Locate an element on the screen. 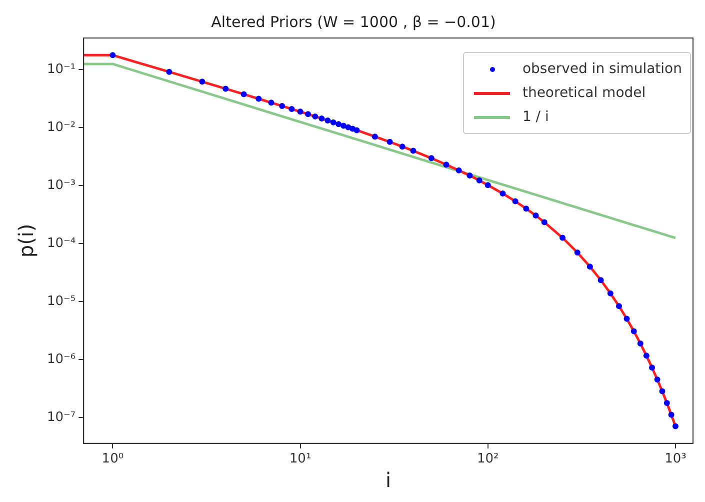 Image resolution: width=705 pixels, height=502 pixels. legend-label: 1 / i is located at coordinates (535, 117).